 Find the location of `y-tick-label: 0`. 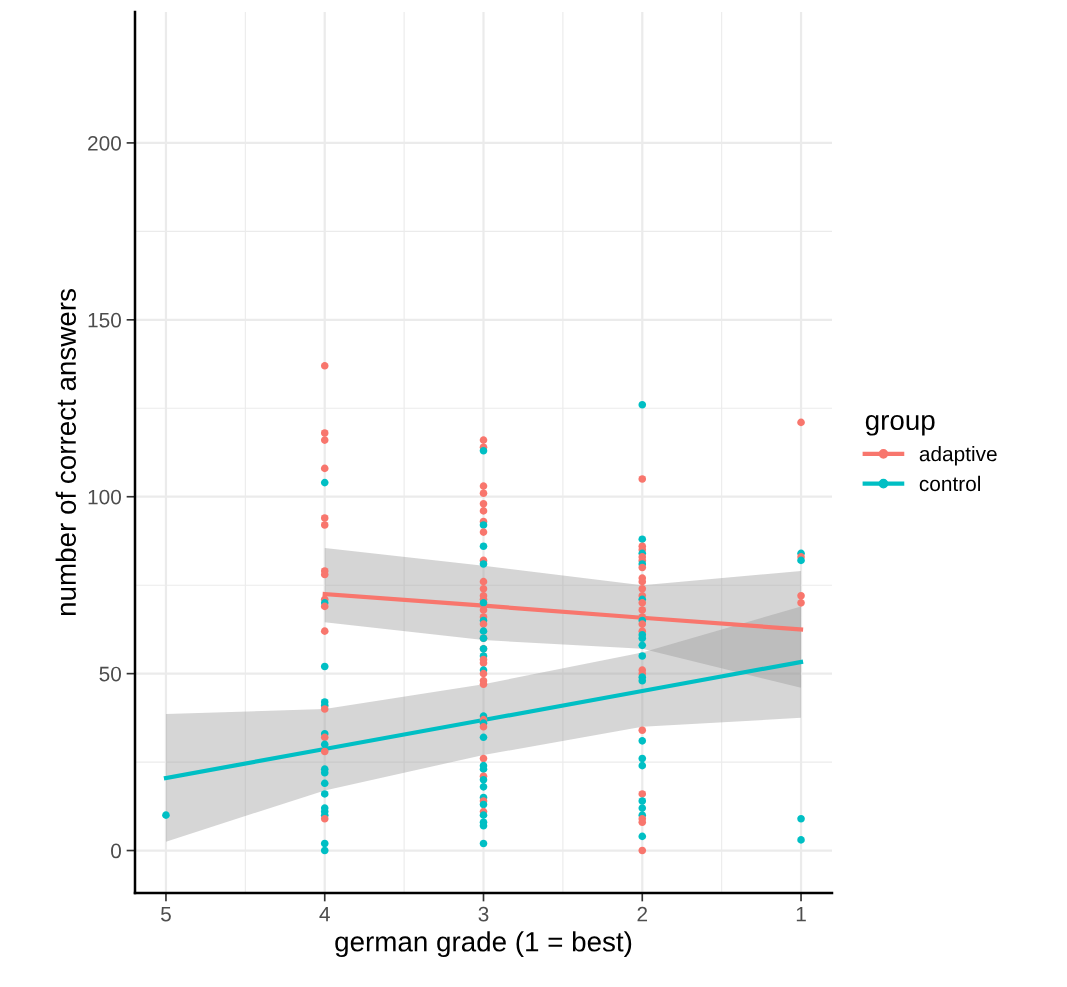

y-tick-label: 0 is located at coordinates (116, 851).